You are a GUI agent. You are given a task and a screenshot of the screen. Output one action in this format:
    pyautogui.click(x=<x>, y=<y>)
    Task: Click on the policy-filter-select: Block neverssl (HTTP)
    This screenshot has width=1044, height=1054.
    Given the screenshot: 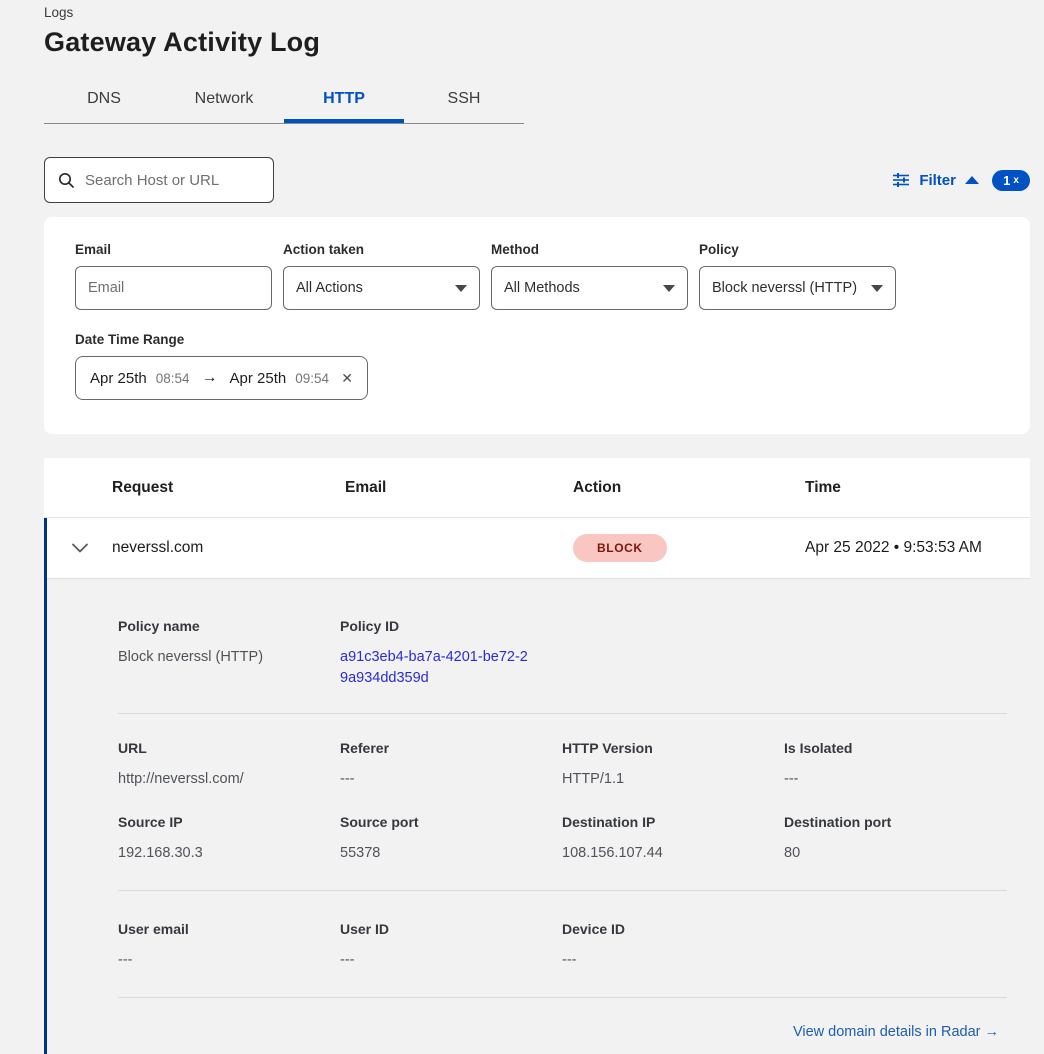 What is the action you would take?
    pyautogui.click(x=797, y=288)
    